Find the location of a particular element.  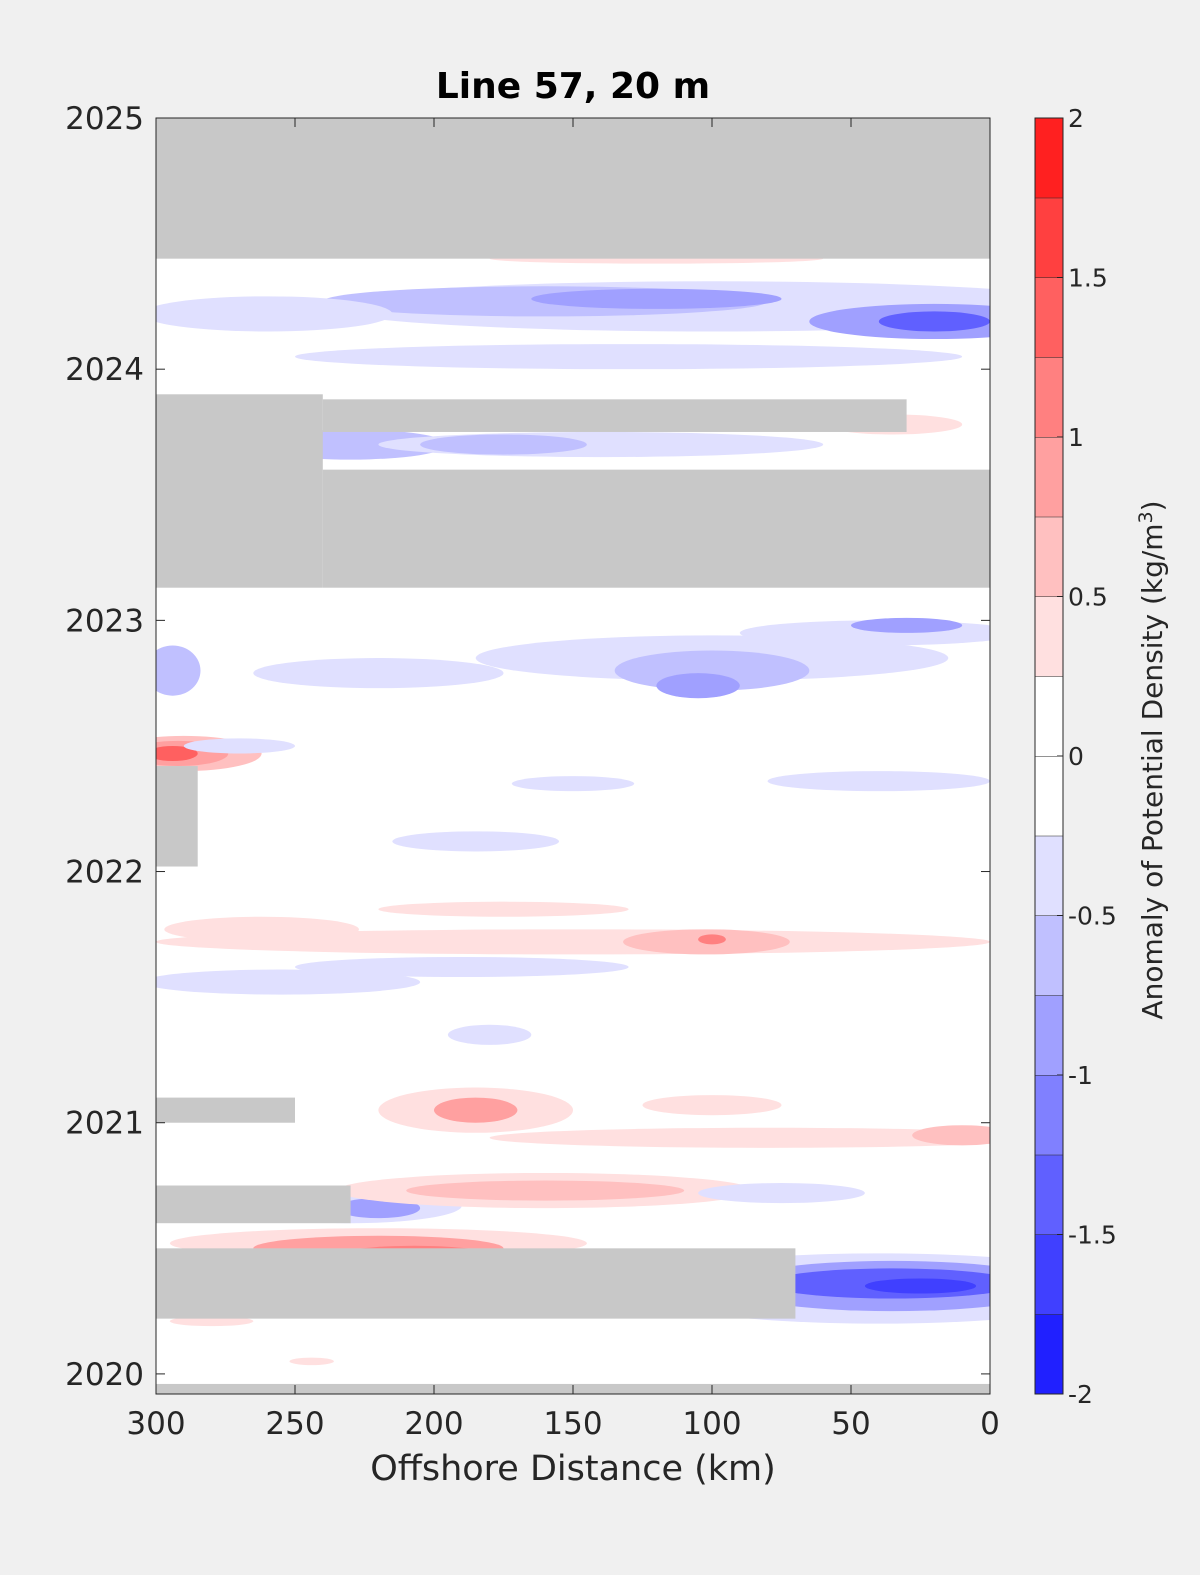

colorbar-tick-label--1: -1 is located at coordinates (1080, 1075).